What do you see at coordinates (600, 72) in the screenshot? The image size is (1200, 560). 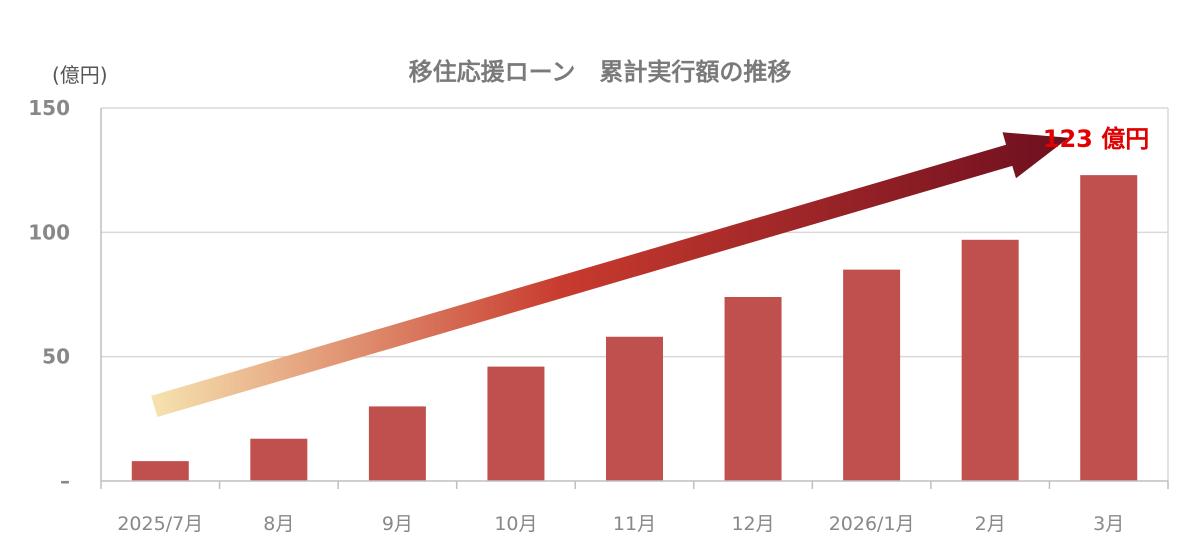 I see `chart-title: 移住応援ローン 累計実行額の推移` at bounding box center [600, 72].